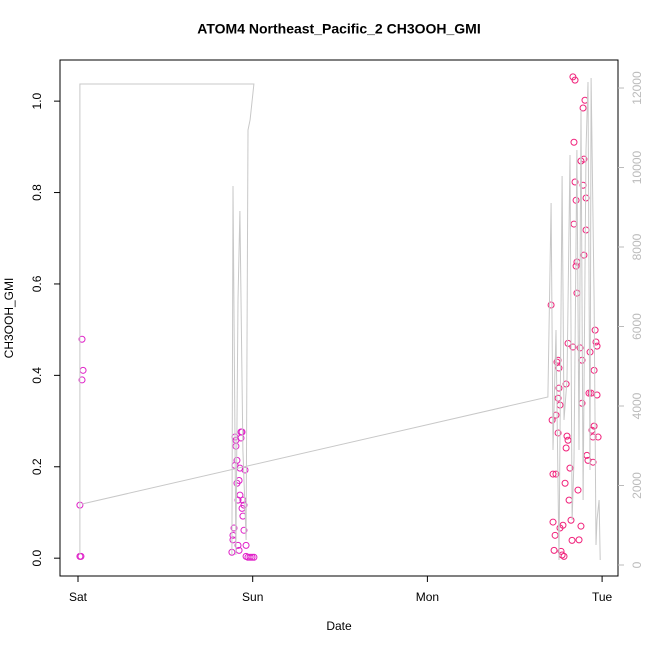 This screenshot has height=650, width=650. I want to click on chart-title: ATOM4 Northeast_Pacific_2 CH3OOH_GMI, so click(338, 29).